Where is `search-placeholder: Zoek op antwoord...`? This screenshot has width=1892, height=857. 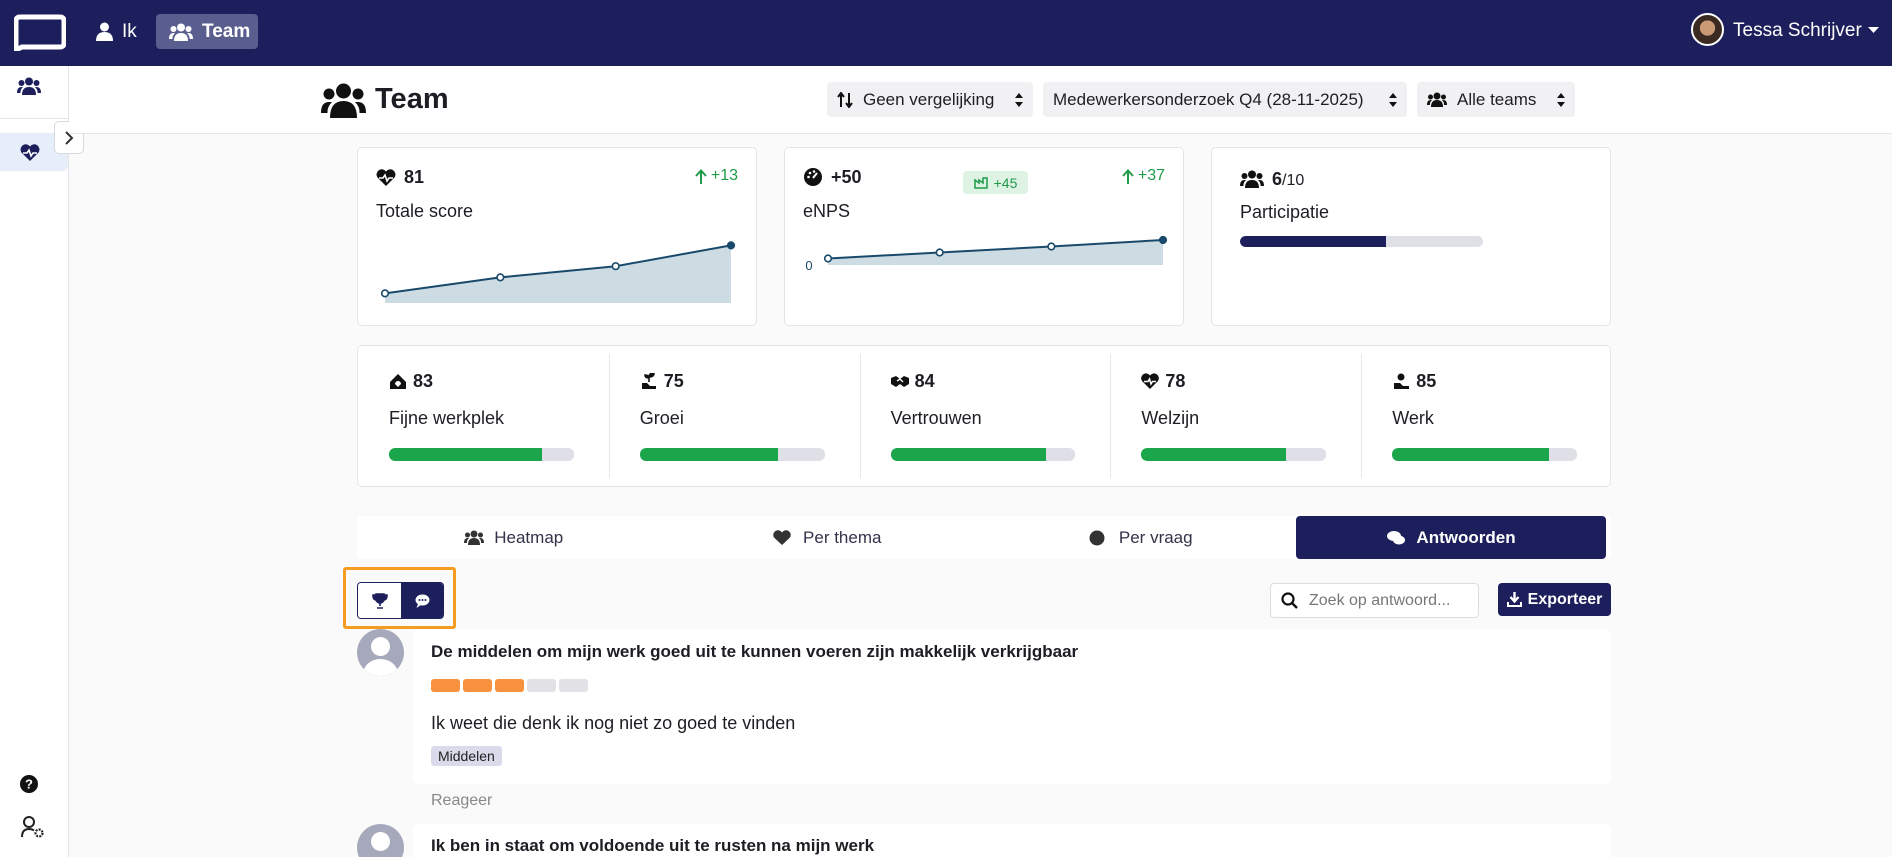
search-placeholder: Zoek op antwoord... is located at coordinates (1380, 600).